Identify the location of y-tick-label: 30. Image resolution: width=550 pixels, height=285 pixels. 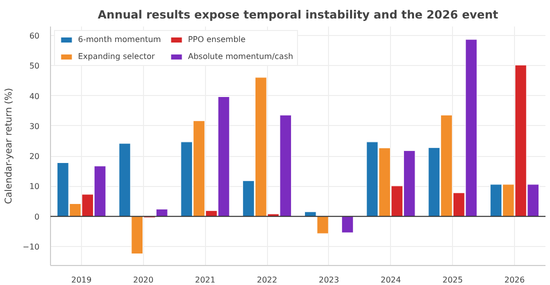
(34, 126).